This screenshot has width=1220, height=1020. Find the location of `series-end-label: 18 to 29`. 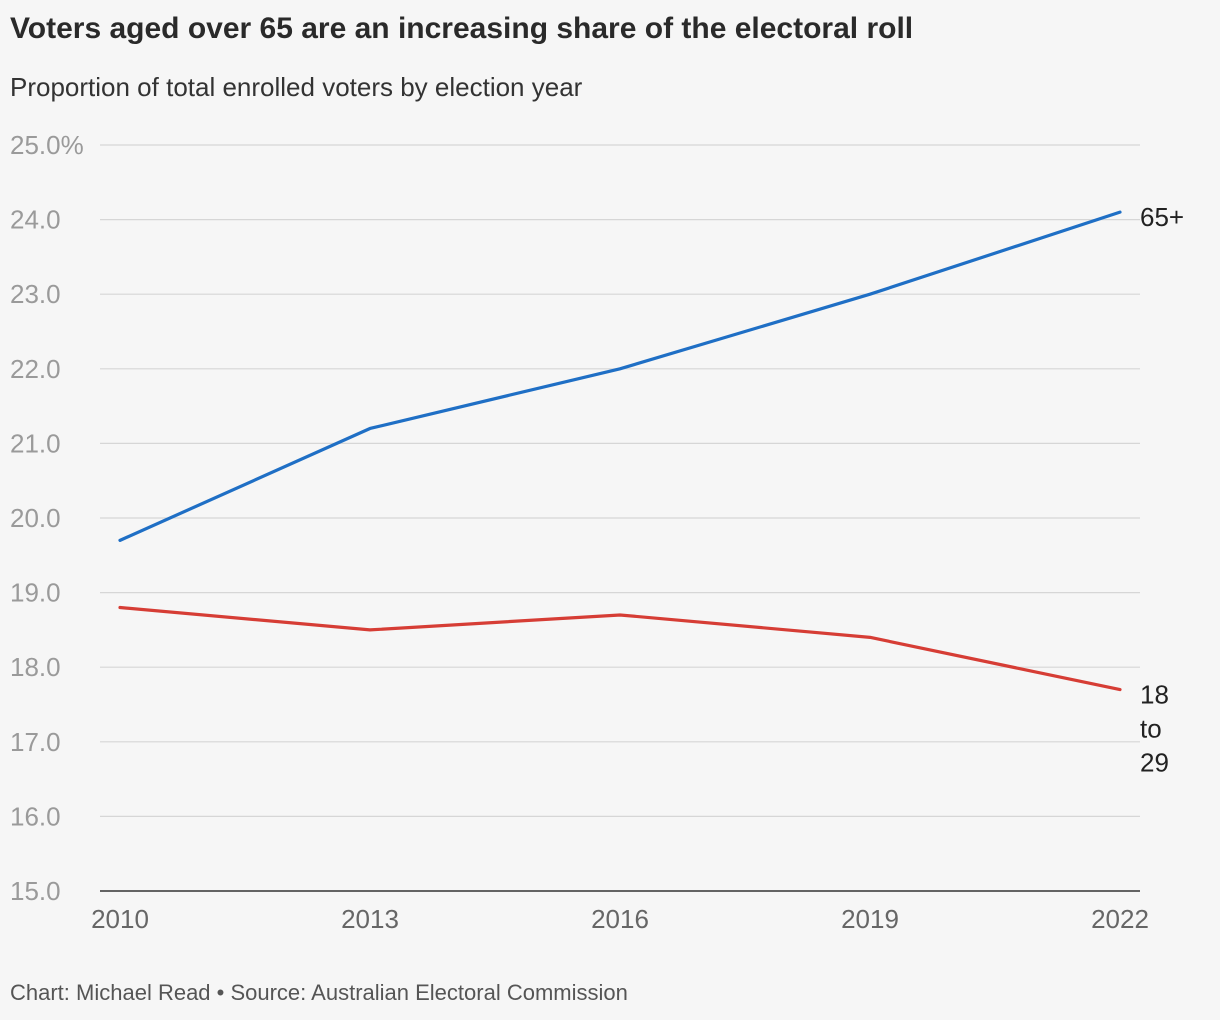

series-end-label: 18 to 29 is located at coordinates (1154, 729).